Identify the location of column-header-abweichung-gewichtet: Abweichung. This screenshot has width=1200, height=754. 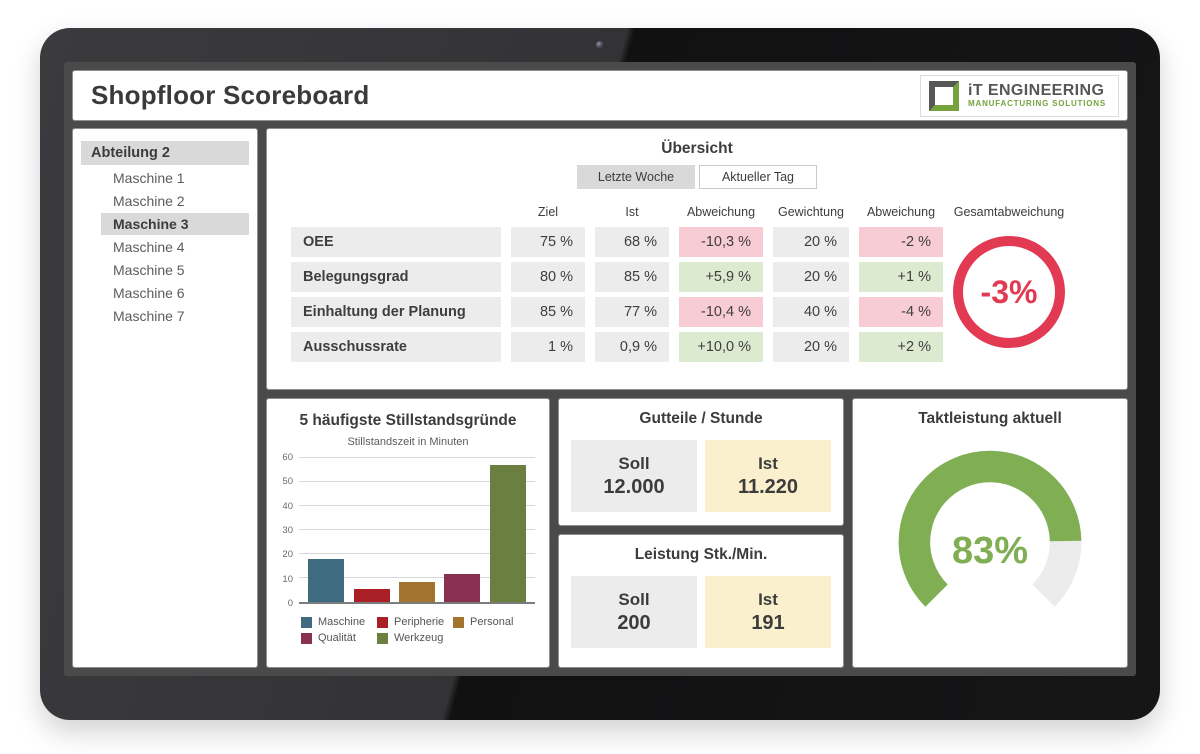
(901, 212).